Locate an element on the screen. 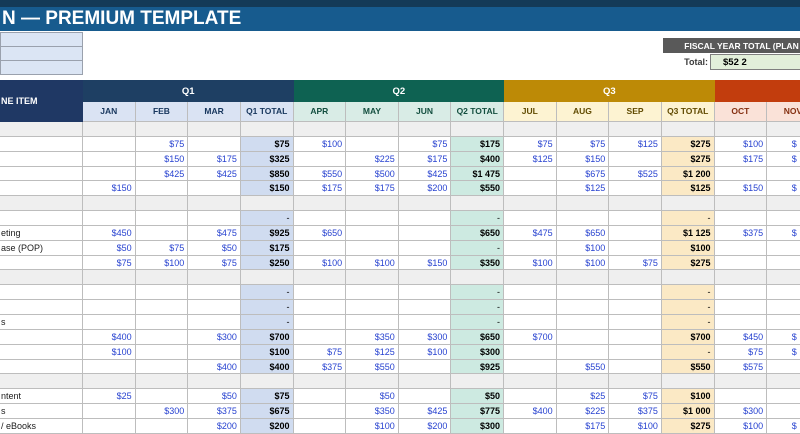  quarter-total-cell: $925 is located at coordinates (477, 367).